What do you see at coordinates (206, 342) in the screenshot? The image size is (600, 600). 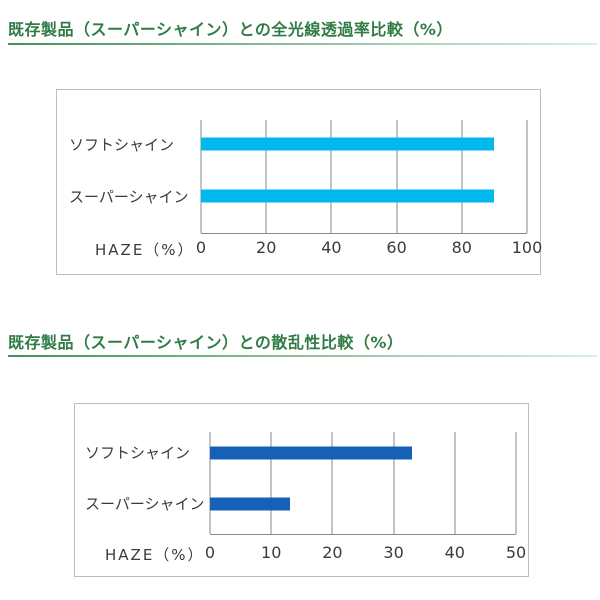 I see `section-title-scattering: 既存製品（スーパーシャイン）との散乱性比較（%）` at bounding box center [206, 342].